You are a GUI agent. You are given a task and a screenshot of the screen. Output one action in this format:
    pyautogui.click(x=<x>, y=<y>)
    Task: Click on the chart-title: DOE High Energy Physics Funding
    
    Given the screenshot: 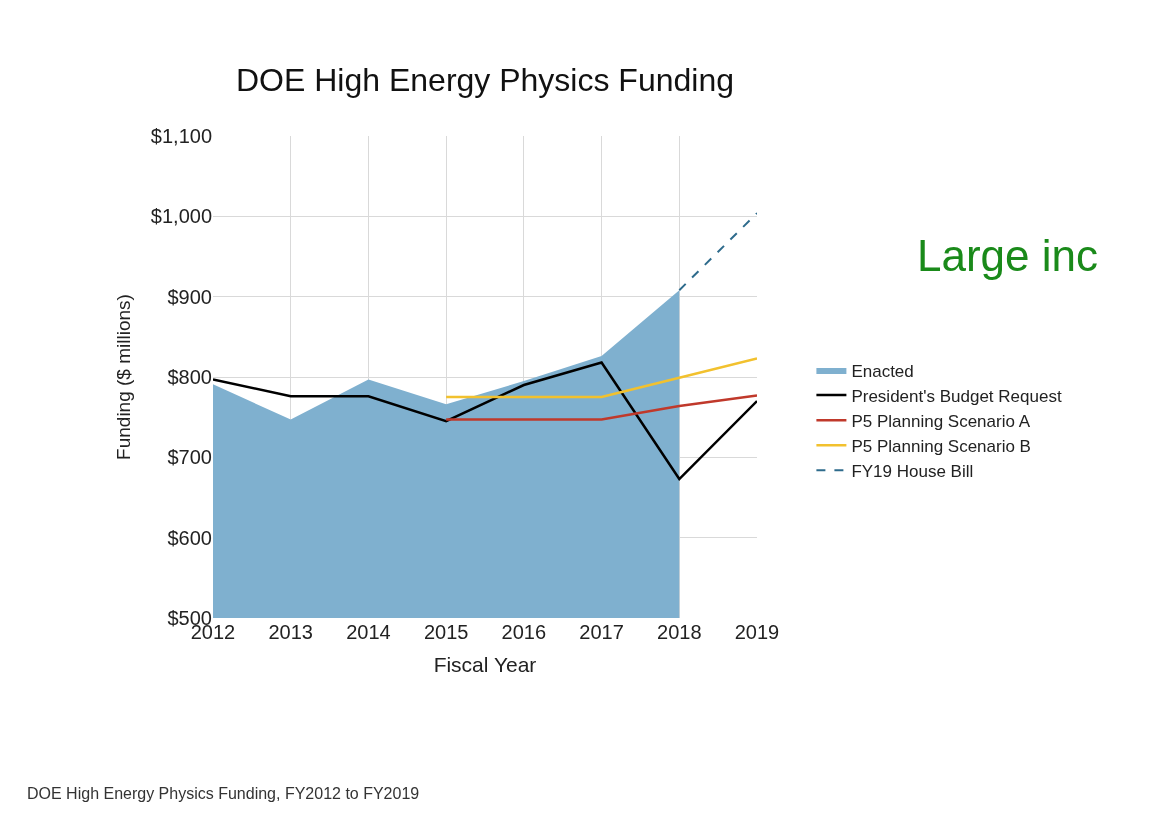 What is the action you would take?
    pyautogui.click(x=485, y=80)
    